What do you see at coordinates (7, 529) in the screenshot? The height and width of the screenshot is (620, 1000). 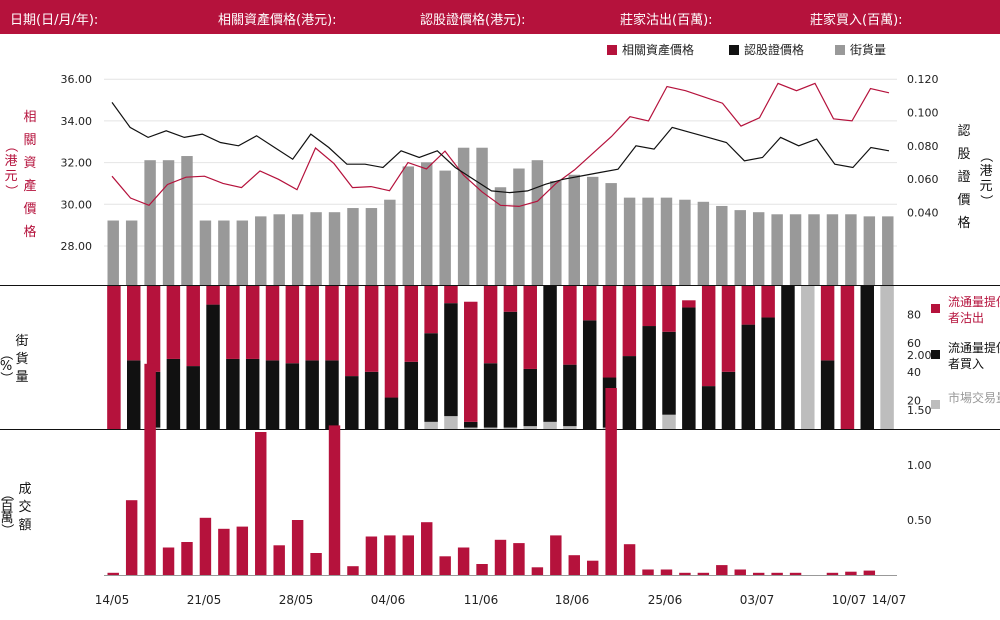 I see `turnover-axis-unit: ）` at bounding box center [7, 529].